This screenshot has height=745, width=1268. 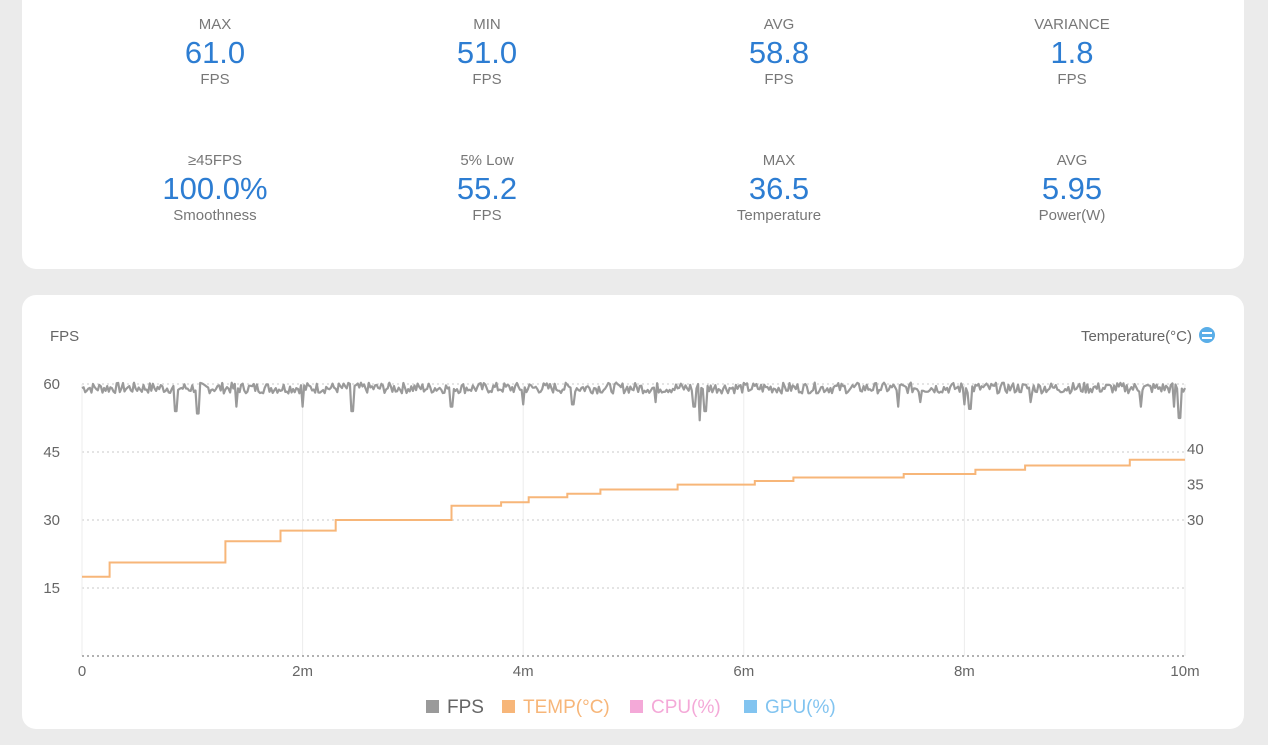 What do you see at coordinates (1184, 671) in the screenshot?
I see `x-tick-label: 10m` at bounding box center [1184, 671].